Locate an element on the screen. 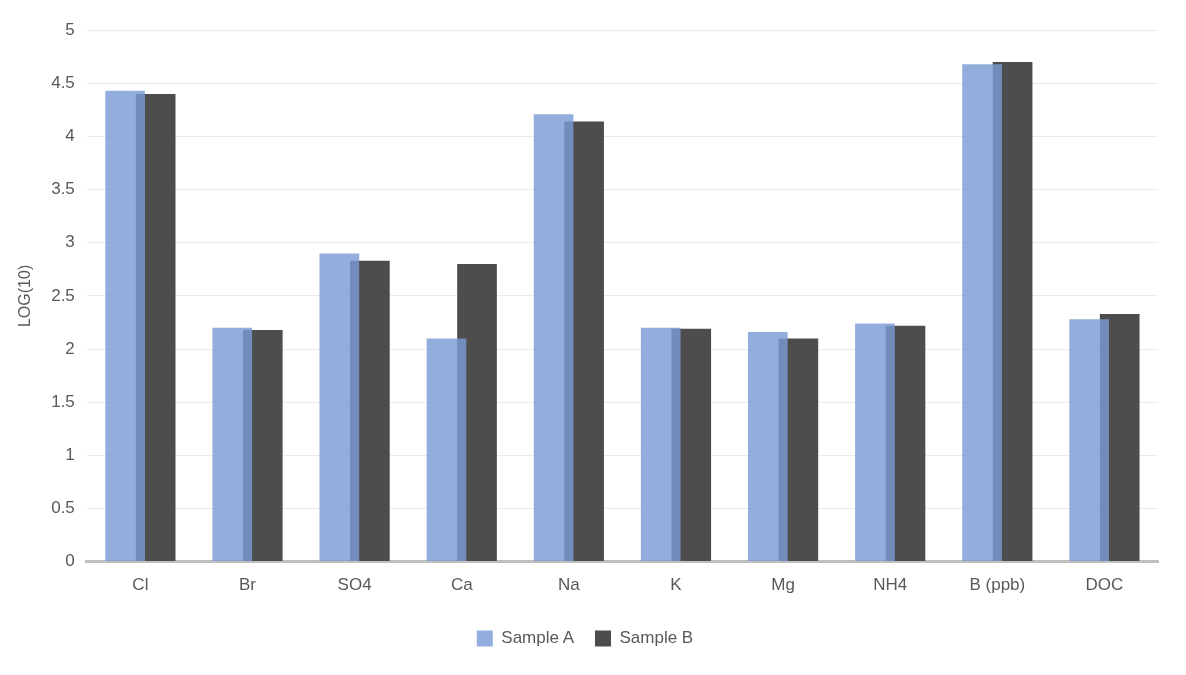  legend-label: Sample B is located at coordinates (656, 638).